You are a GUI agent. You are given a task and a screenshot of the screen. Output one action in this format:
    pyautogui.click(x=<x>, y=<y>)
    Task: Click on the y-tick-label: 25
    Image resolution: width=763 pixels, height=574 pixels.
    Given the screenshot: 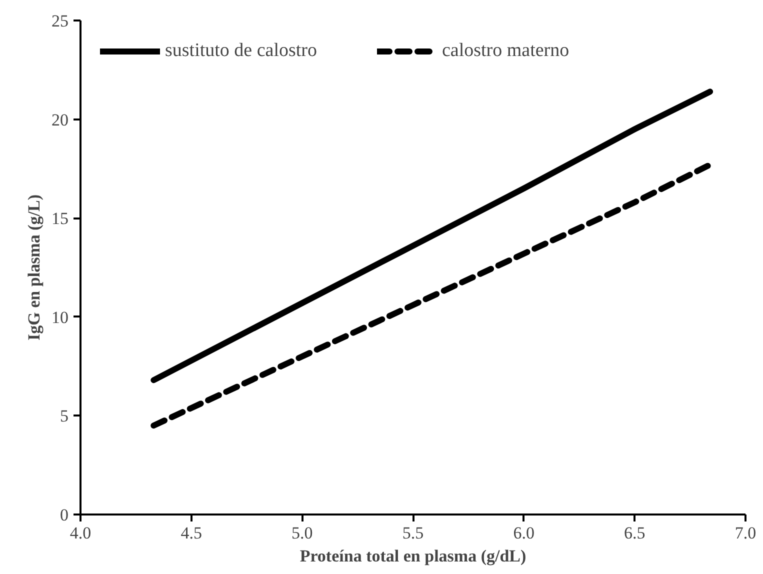 What is the action you would take?
    pyautogui.click(x=60, y=21)
    